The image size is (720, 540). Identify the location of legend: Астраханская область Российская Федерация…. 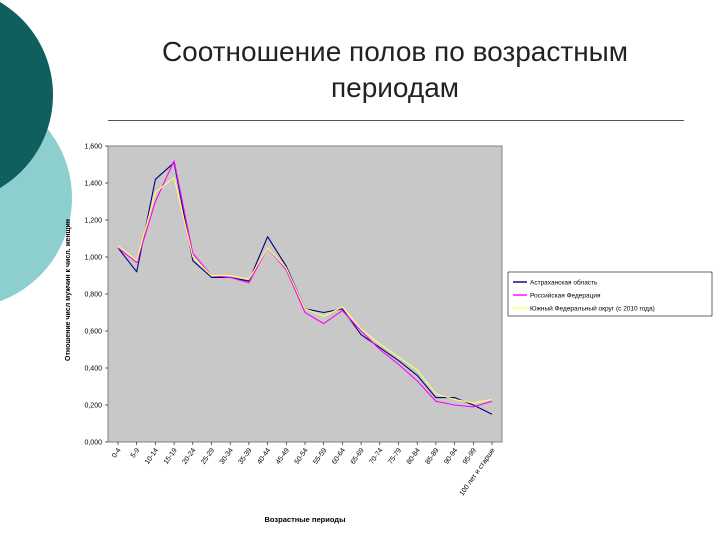
(610, 294).